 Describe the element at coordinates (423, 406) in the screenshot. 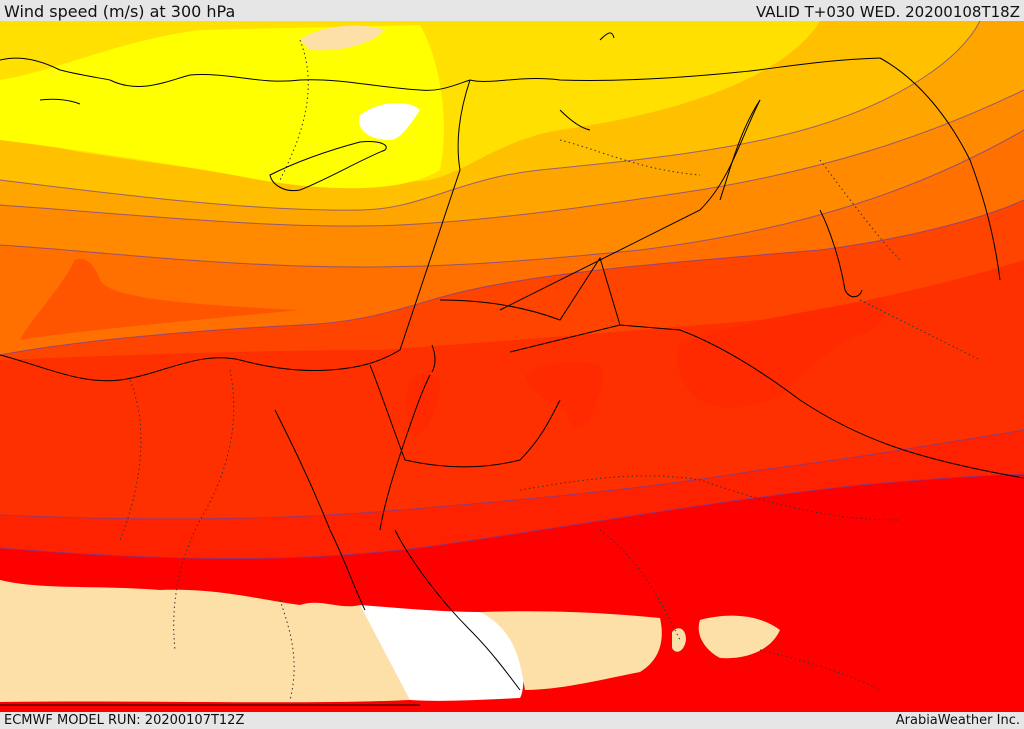

I see `band-red-patch-sinai` at that location.